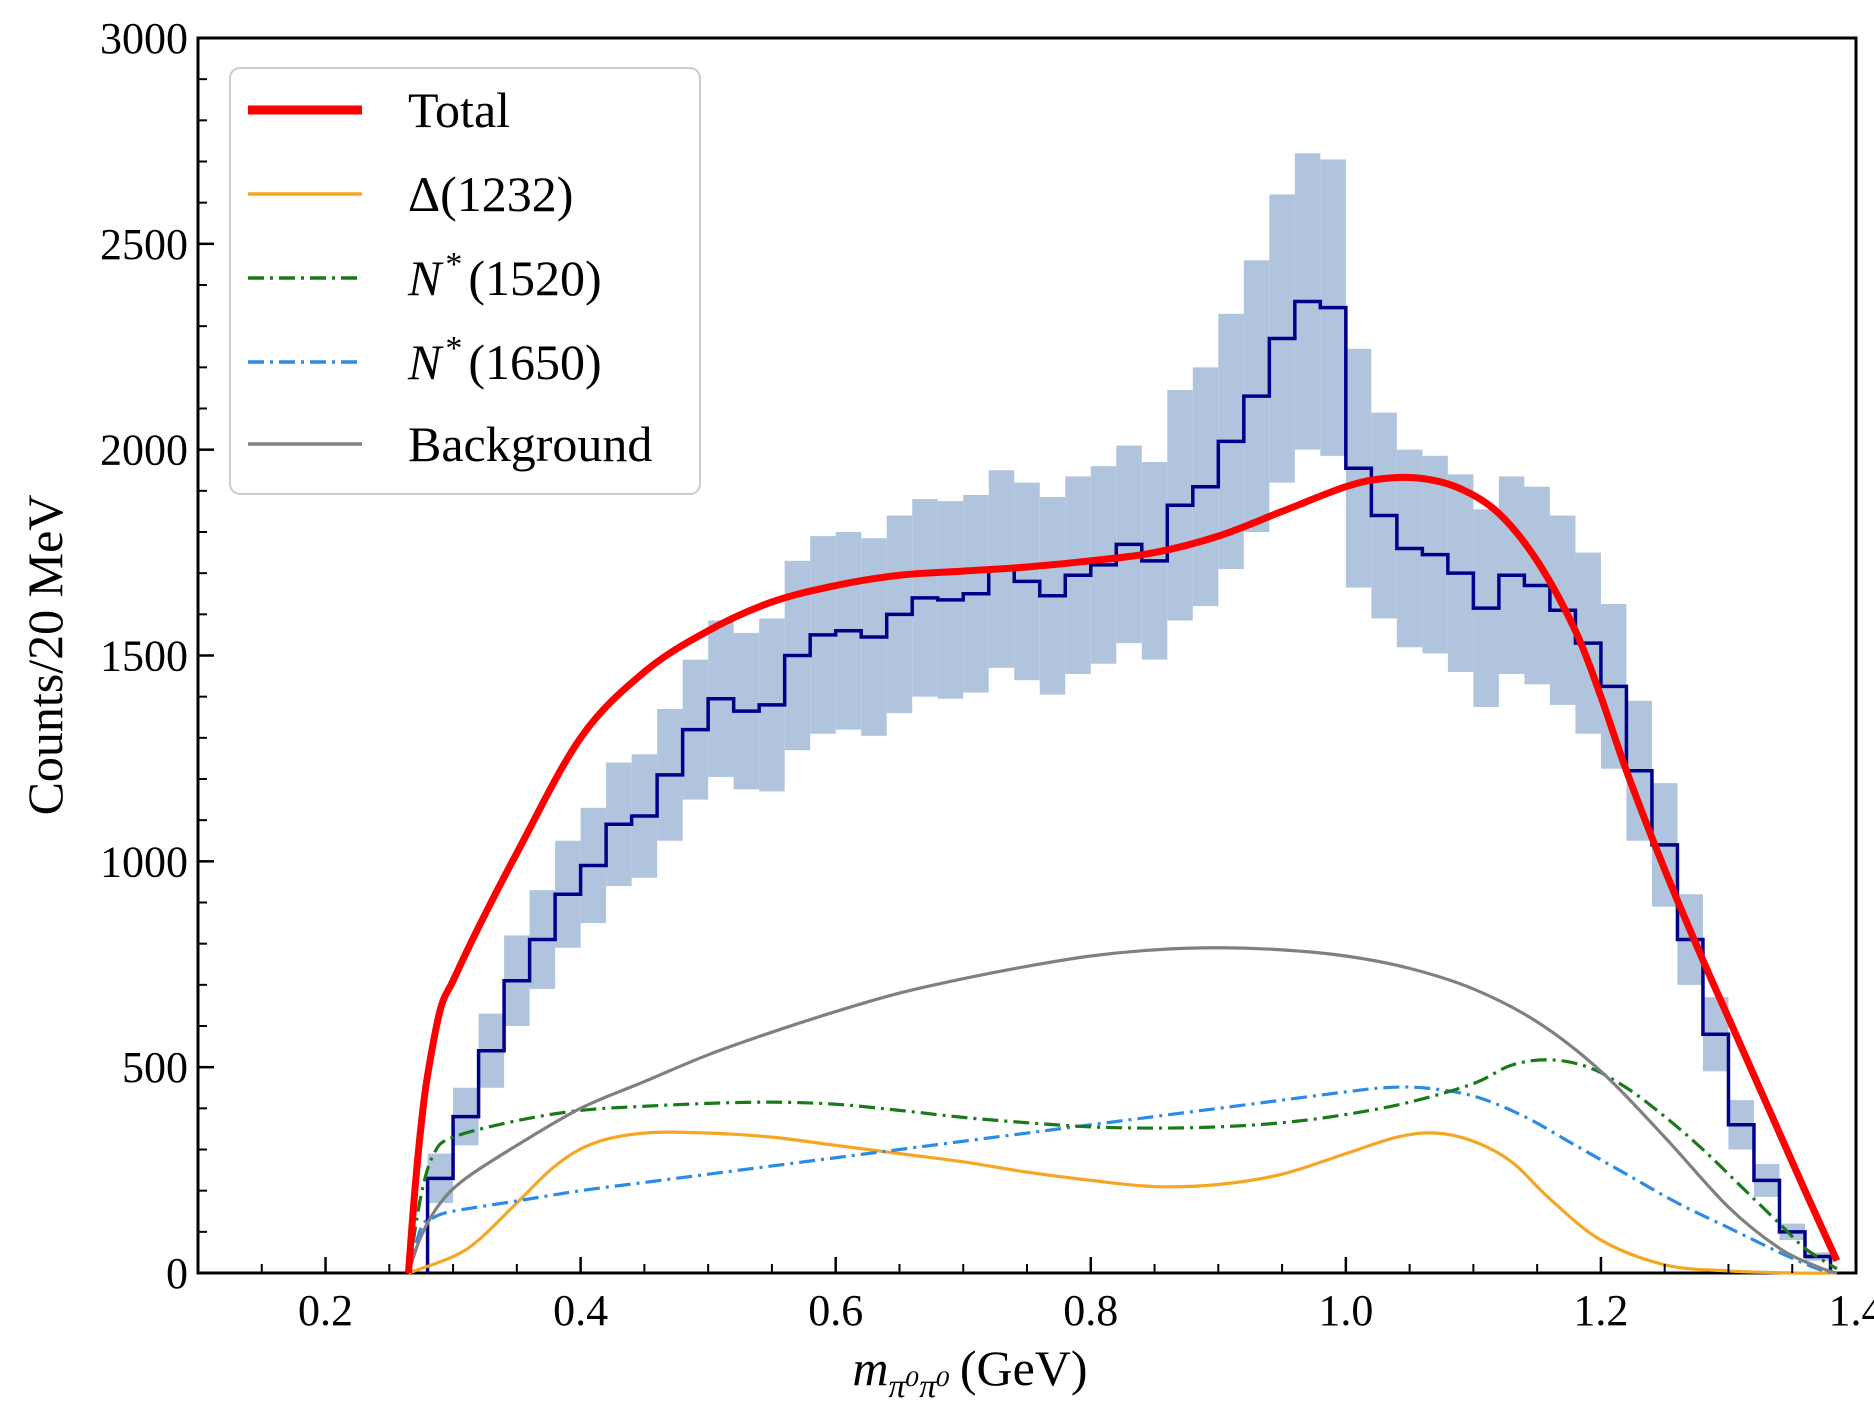 This screenshot has height=1416, width=1874. I want to click on y-tick-label: 1000, so click(144, 861).